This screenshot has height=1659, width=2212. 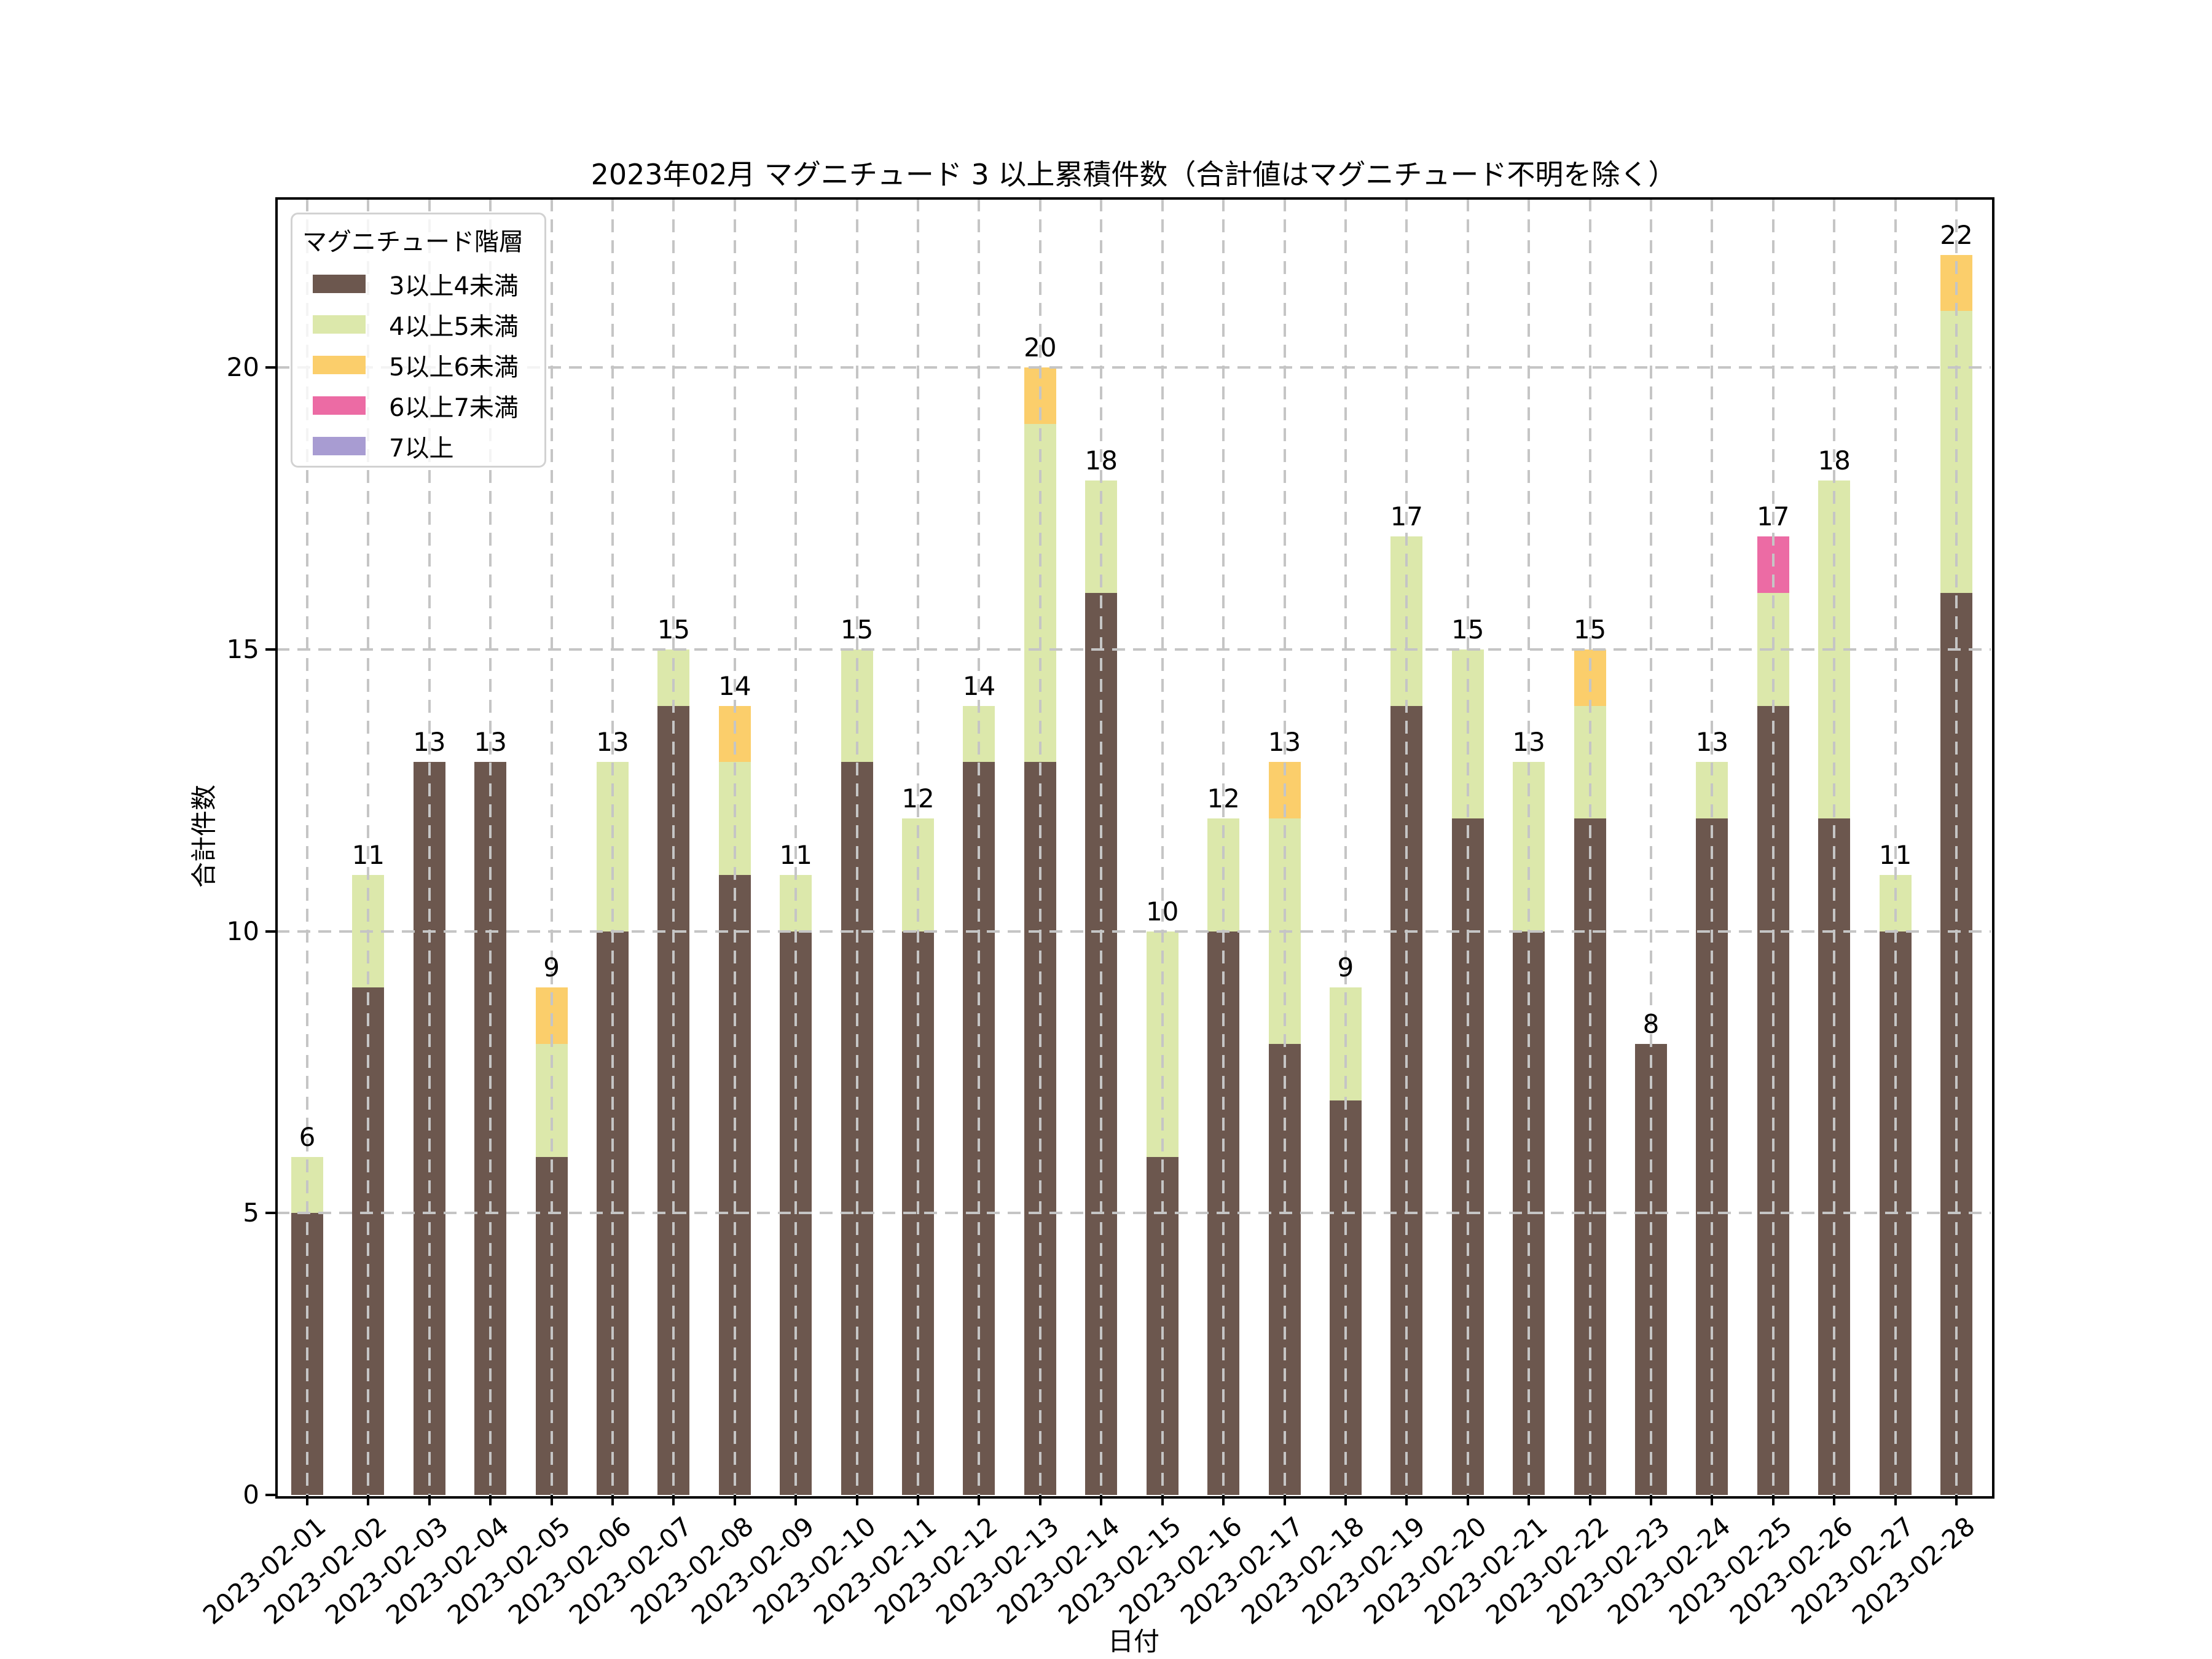 I want to click on bar-total-label: 6, so click(x=307, y=1136).